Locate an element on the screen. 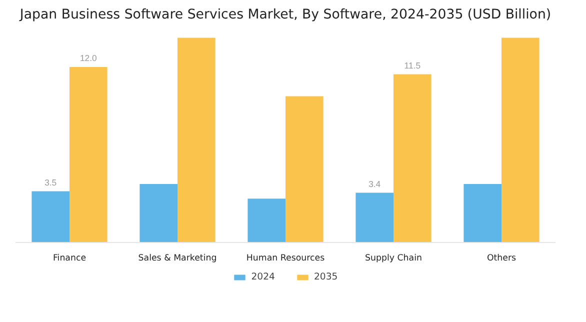  legend-label: 2035 is located at coordinates (326, 277).